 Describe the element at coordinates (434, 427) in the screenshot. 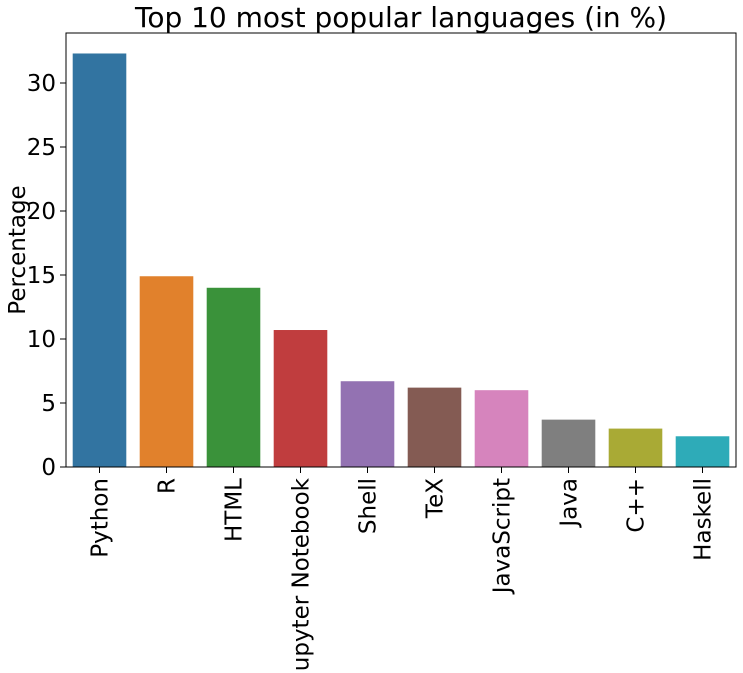

I see `bar-tex` at that location.